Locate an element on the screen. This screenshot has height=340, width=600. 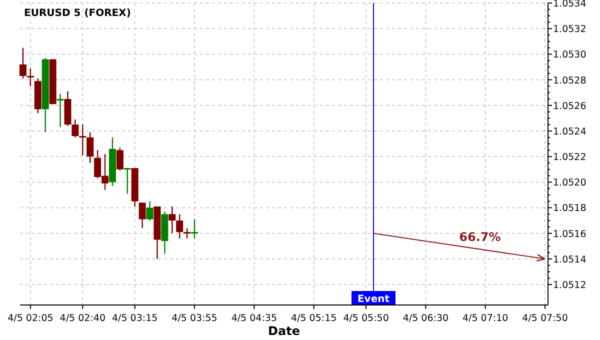
x-tick-label: 4/5 05:50 is located at coordinates (366, 318).